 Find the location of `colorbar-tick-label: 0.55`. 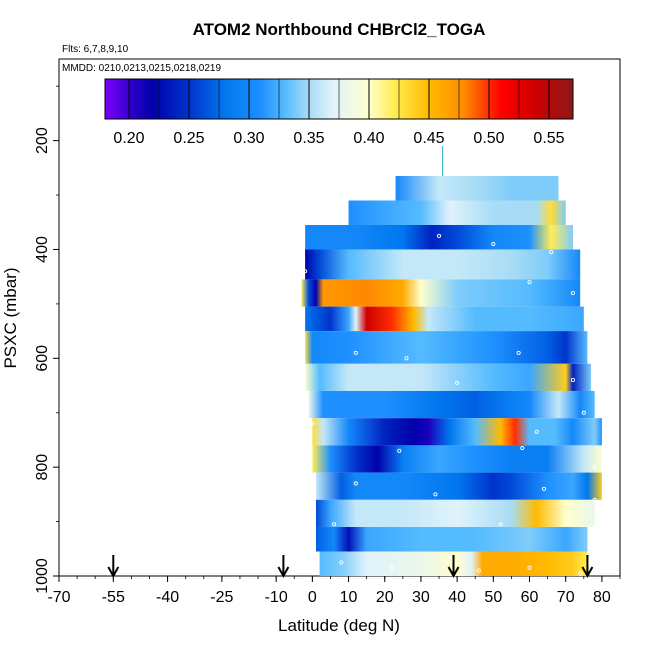

colorbar-tick-label: 0.55 is located at coordinates (548, 138).